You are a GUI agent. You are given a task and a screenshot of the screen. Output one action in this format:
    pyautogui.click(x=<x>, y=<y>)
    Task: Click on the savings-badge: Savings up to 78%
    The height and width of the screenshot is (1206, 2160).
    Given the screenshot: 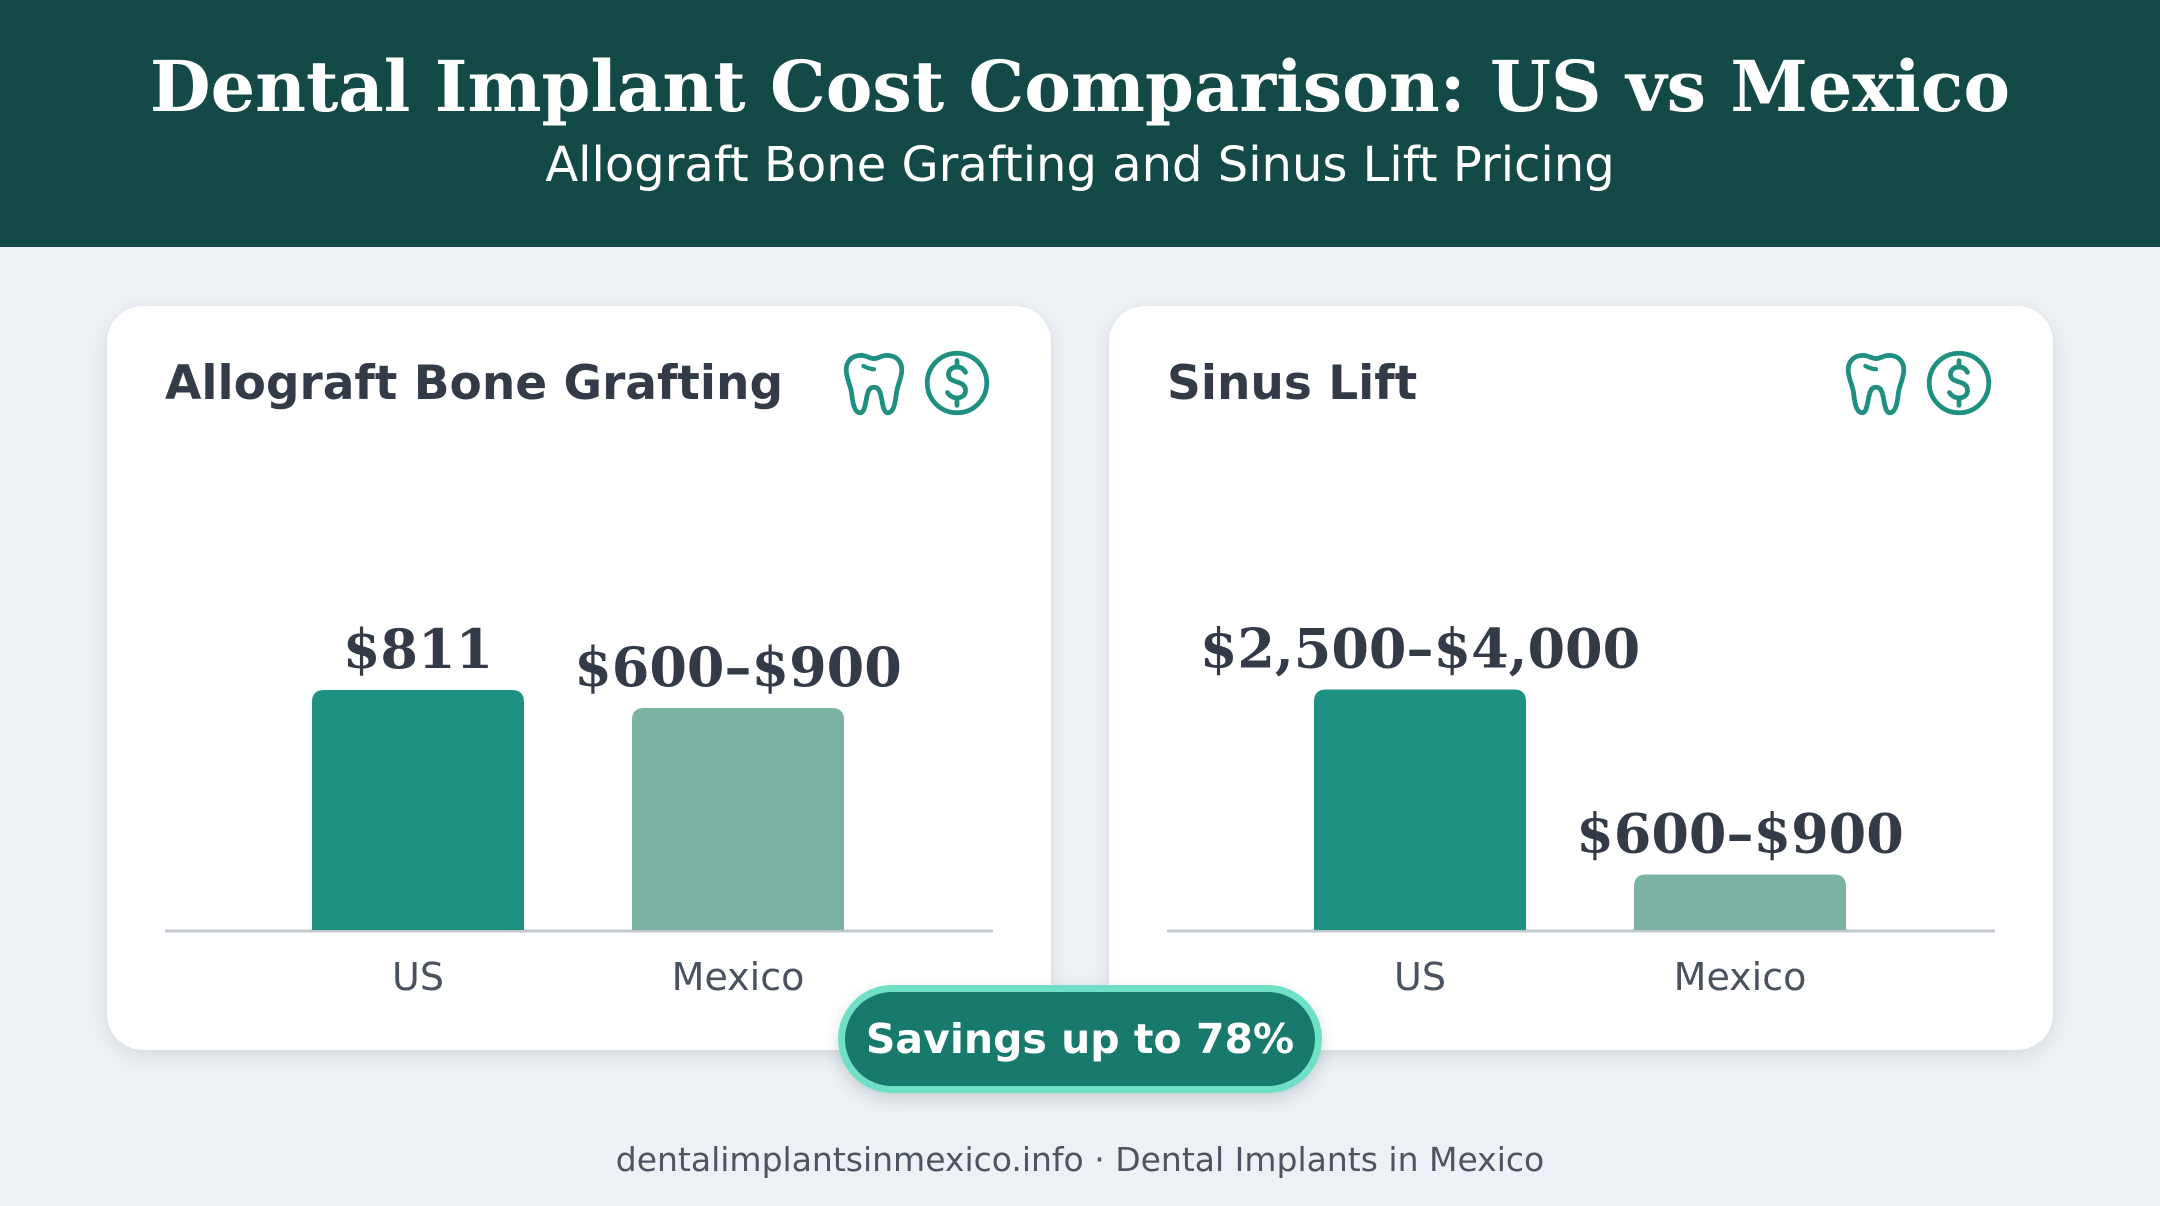 What is the action you would take?
    pyautogui.click(x=1080, y=1039)
    